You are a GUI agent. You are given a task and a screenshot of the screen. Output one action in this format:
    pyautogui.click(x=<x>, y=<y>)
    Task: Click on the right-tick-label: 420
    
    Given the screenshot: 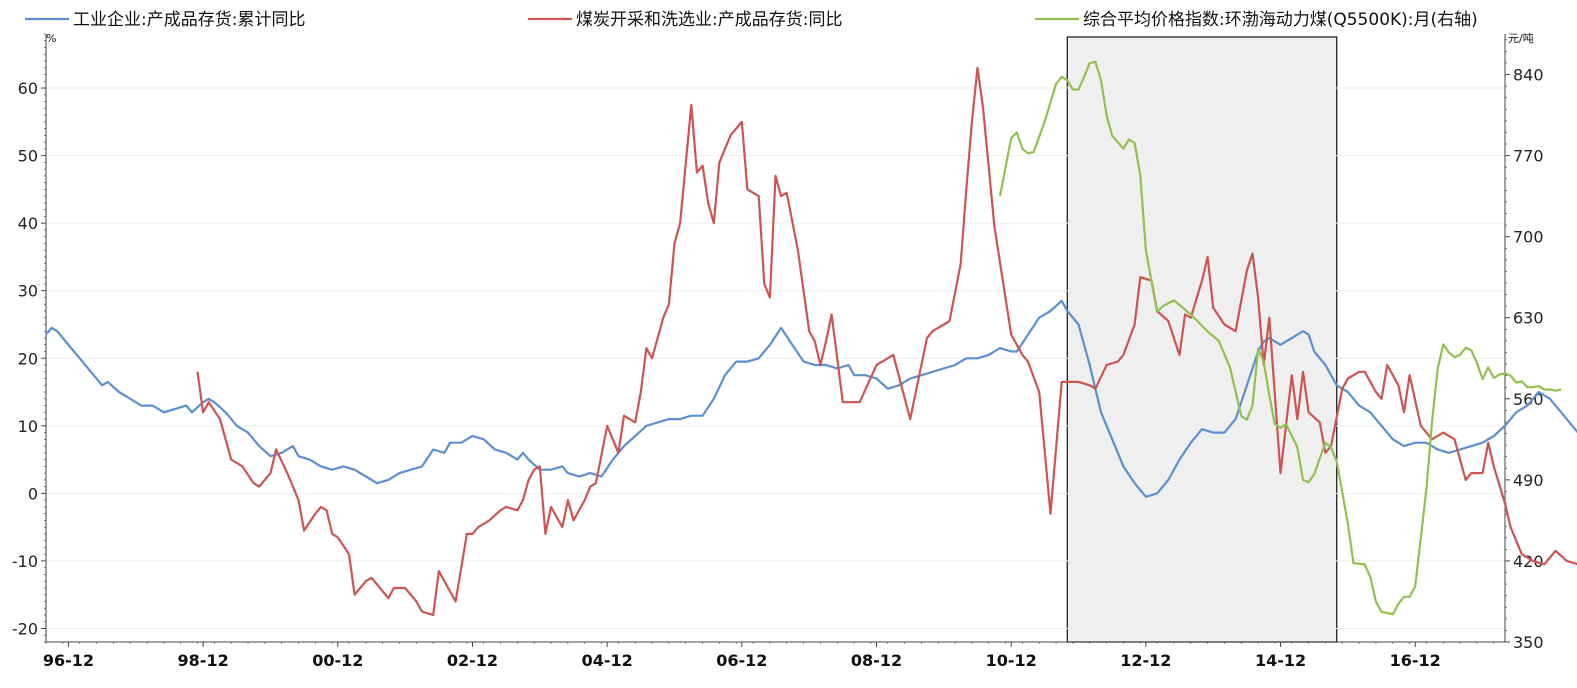 What is the action you would take?
    pyautogui.click(x=1528, y=561)
    